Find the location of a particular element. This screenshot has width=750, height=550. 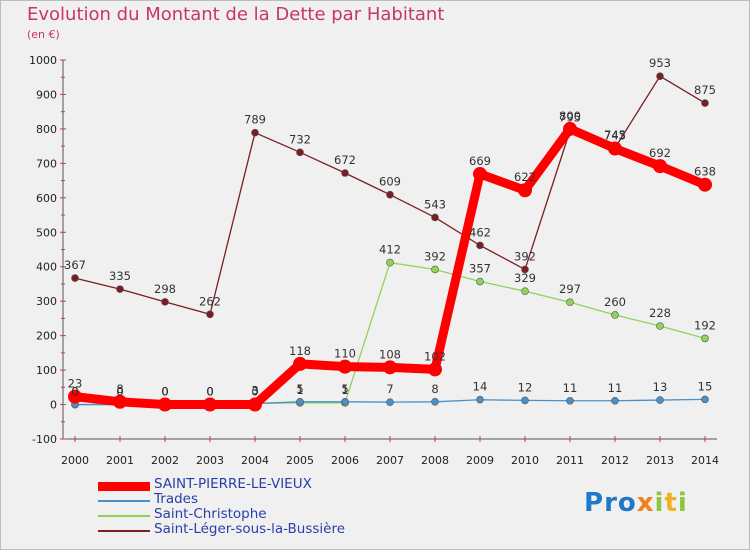

data-label: 795 is located at coordinates (570, 118).